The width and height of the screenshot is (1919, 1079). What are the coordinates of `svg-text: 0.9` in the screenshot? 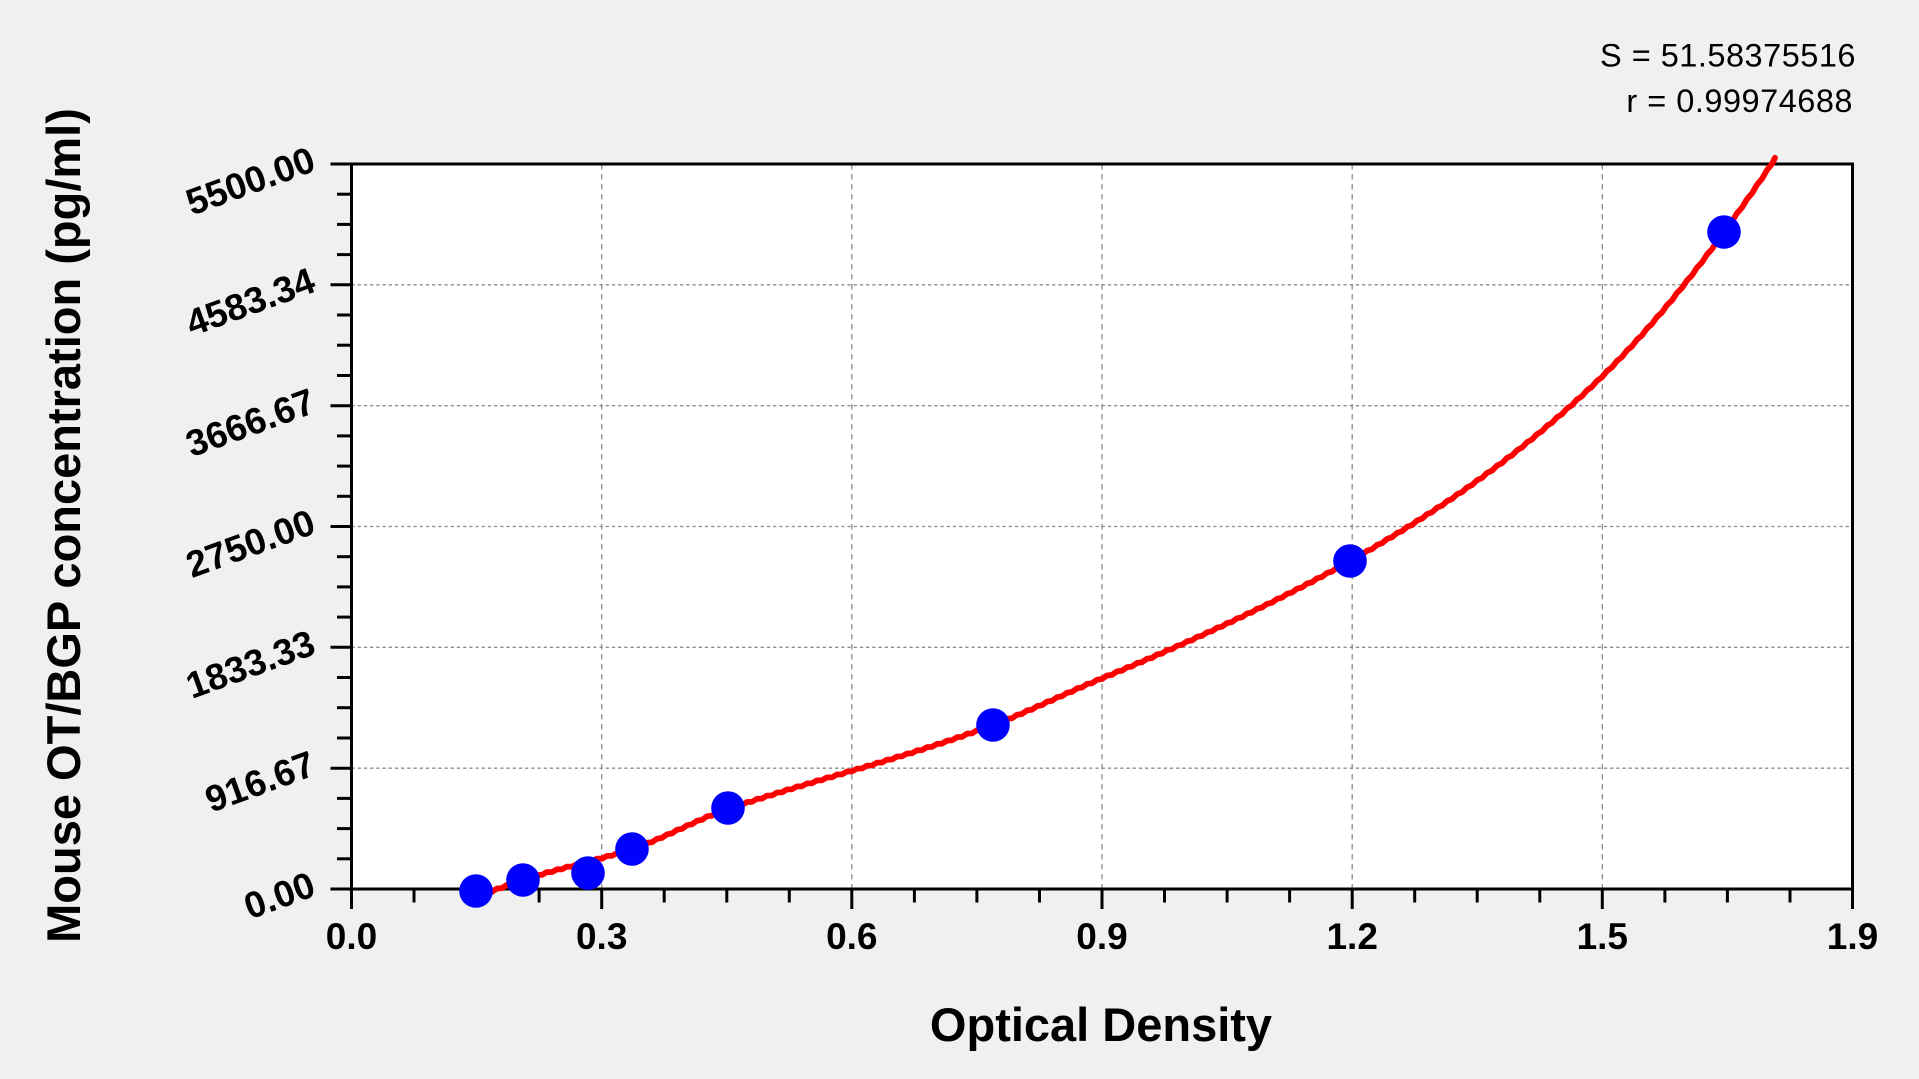 It's located at (1101, 936).